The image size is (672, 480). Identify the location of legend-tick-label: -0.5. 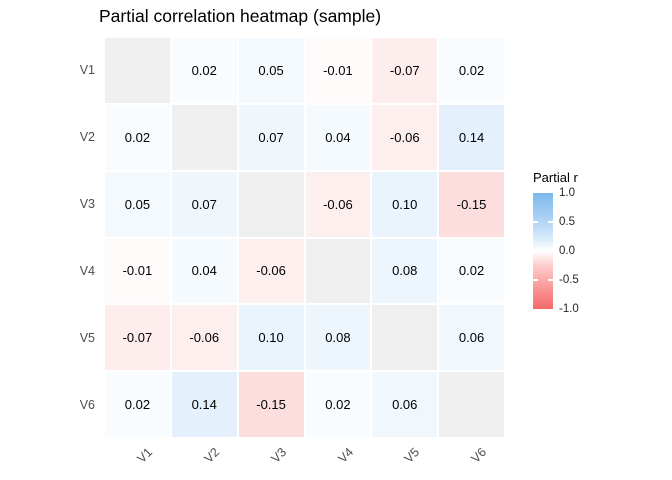
(569, 280).